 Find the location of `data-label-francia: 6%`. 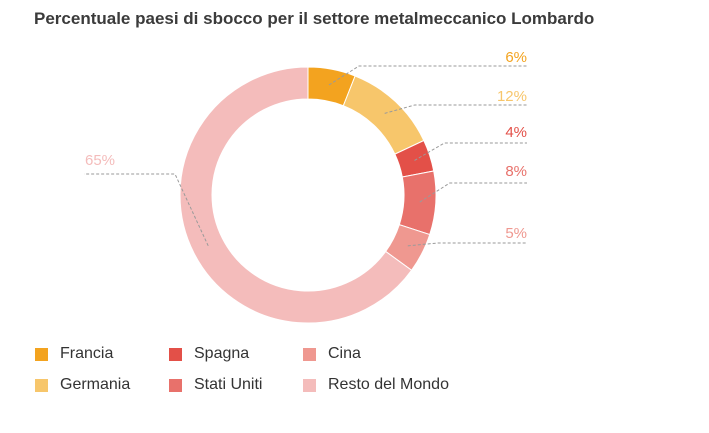

data-label-francia: 6% is located at coordinates (516, 57).